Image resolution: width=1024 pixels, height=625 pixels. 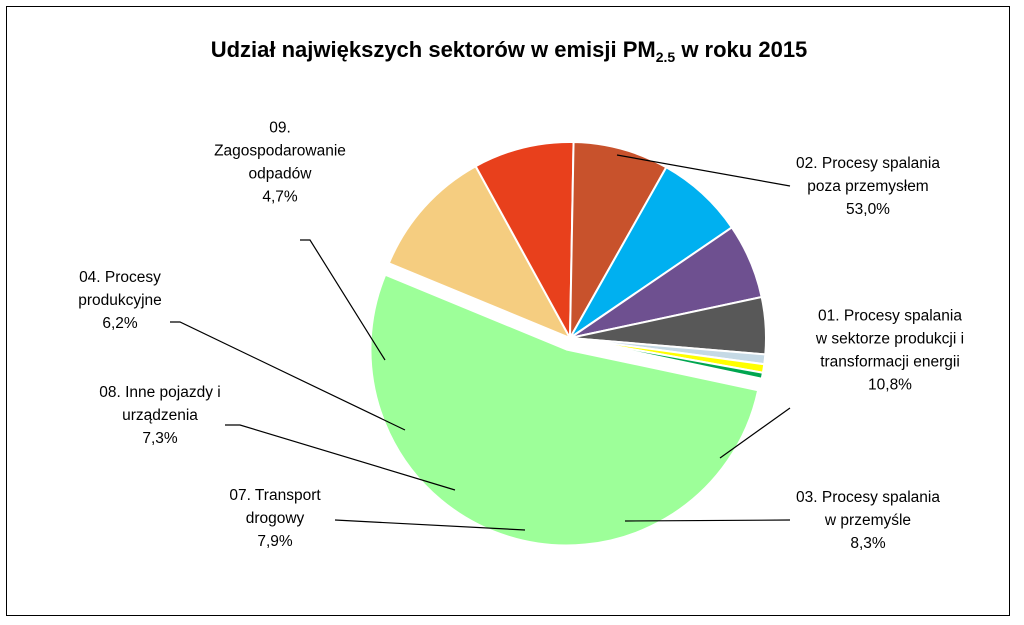 What do you see at coordinates (868, 163) in the screenshot?
I see `slice-label-1-line-1: 02. Procesy spalania` at bounding box center [868, 163].